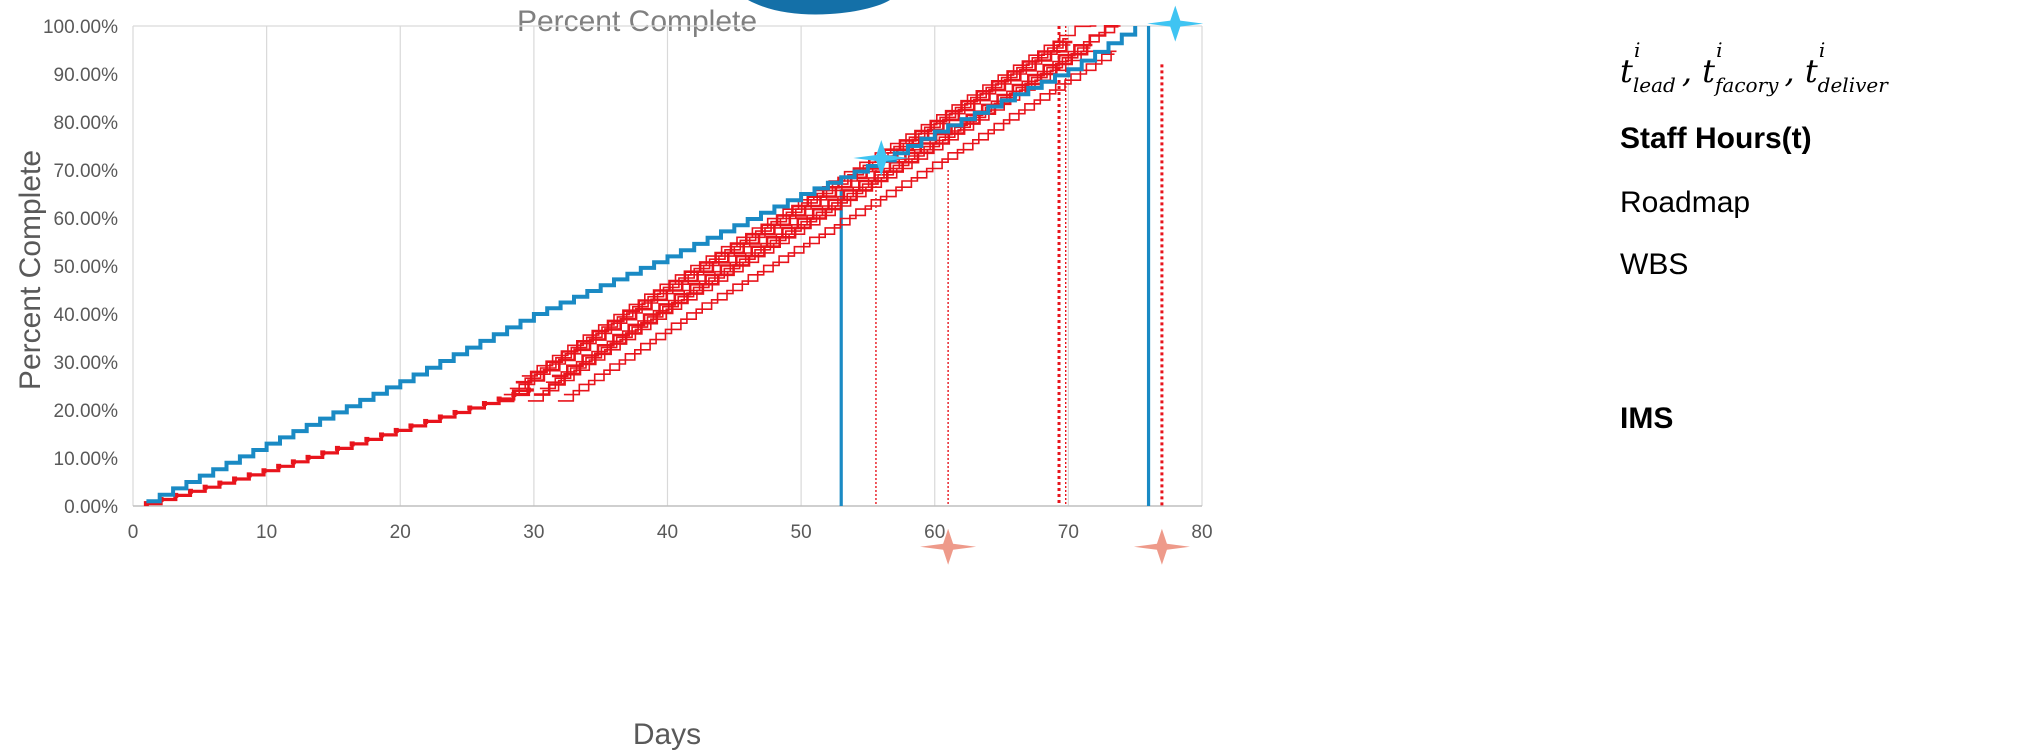 Image resolution: width=2035 pixels, height=751 pixels. I want to click on y-tick-label: 90.00%, so click(86, 75).